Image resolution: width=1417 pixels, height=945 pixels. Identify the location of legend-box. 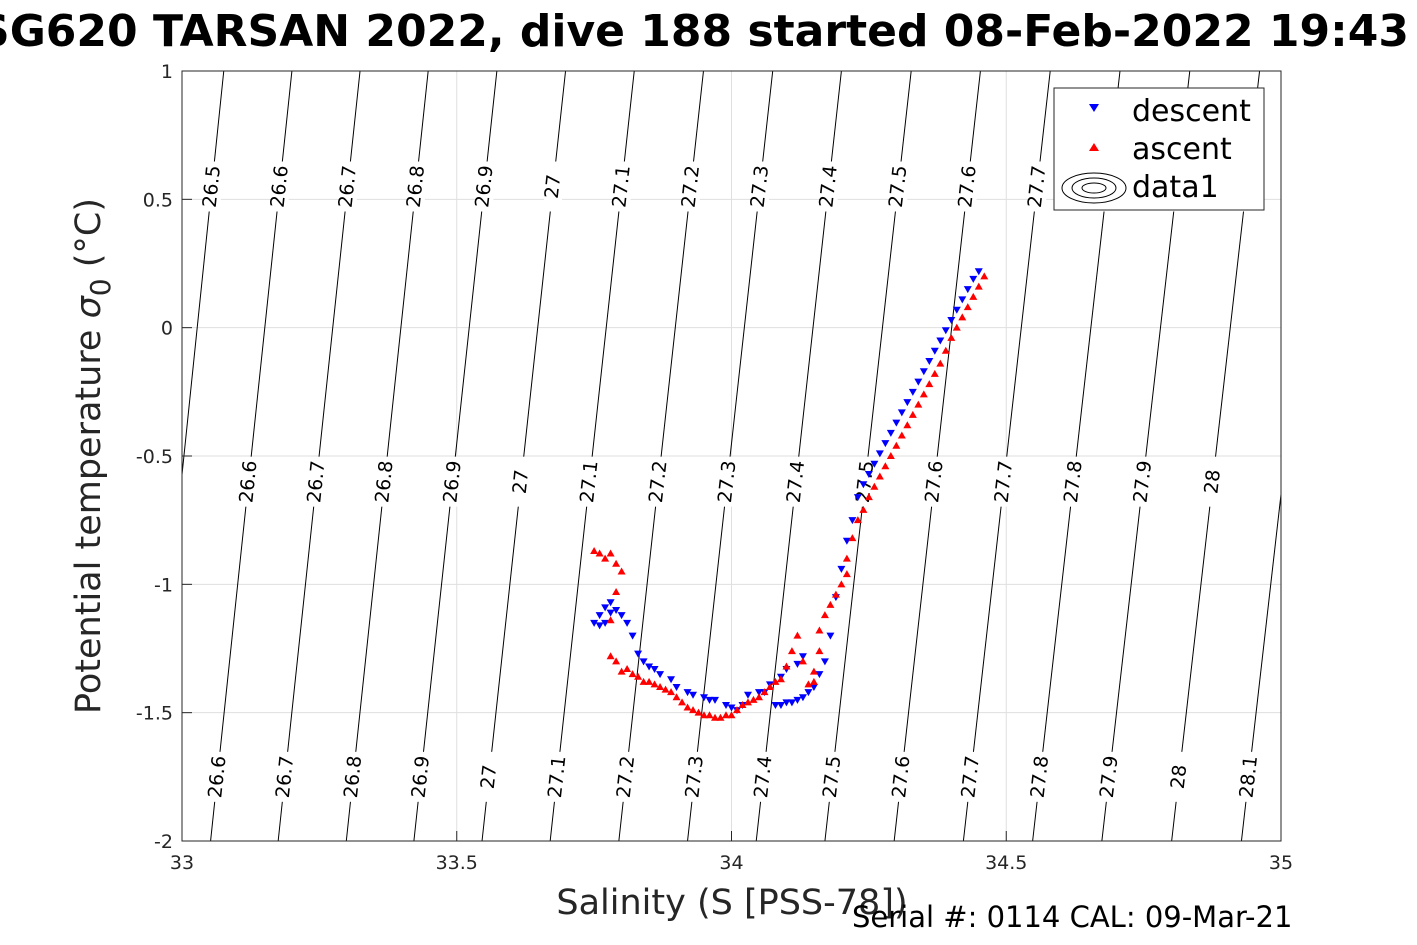
(1159, 149).